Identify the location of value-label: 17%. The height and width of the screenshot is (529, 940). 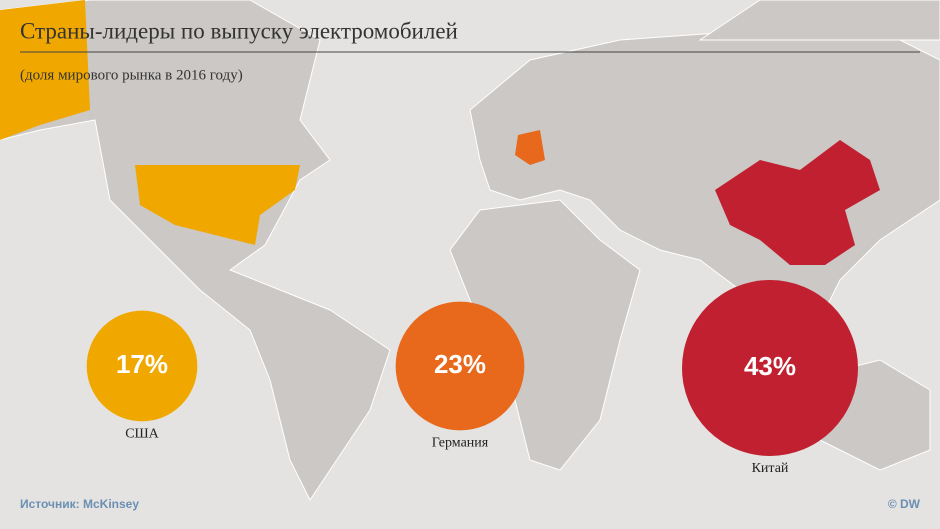
(142, 364).